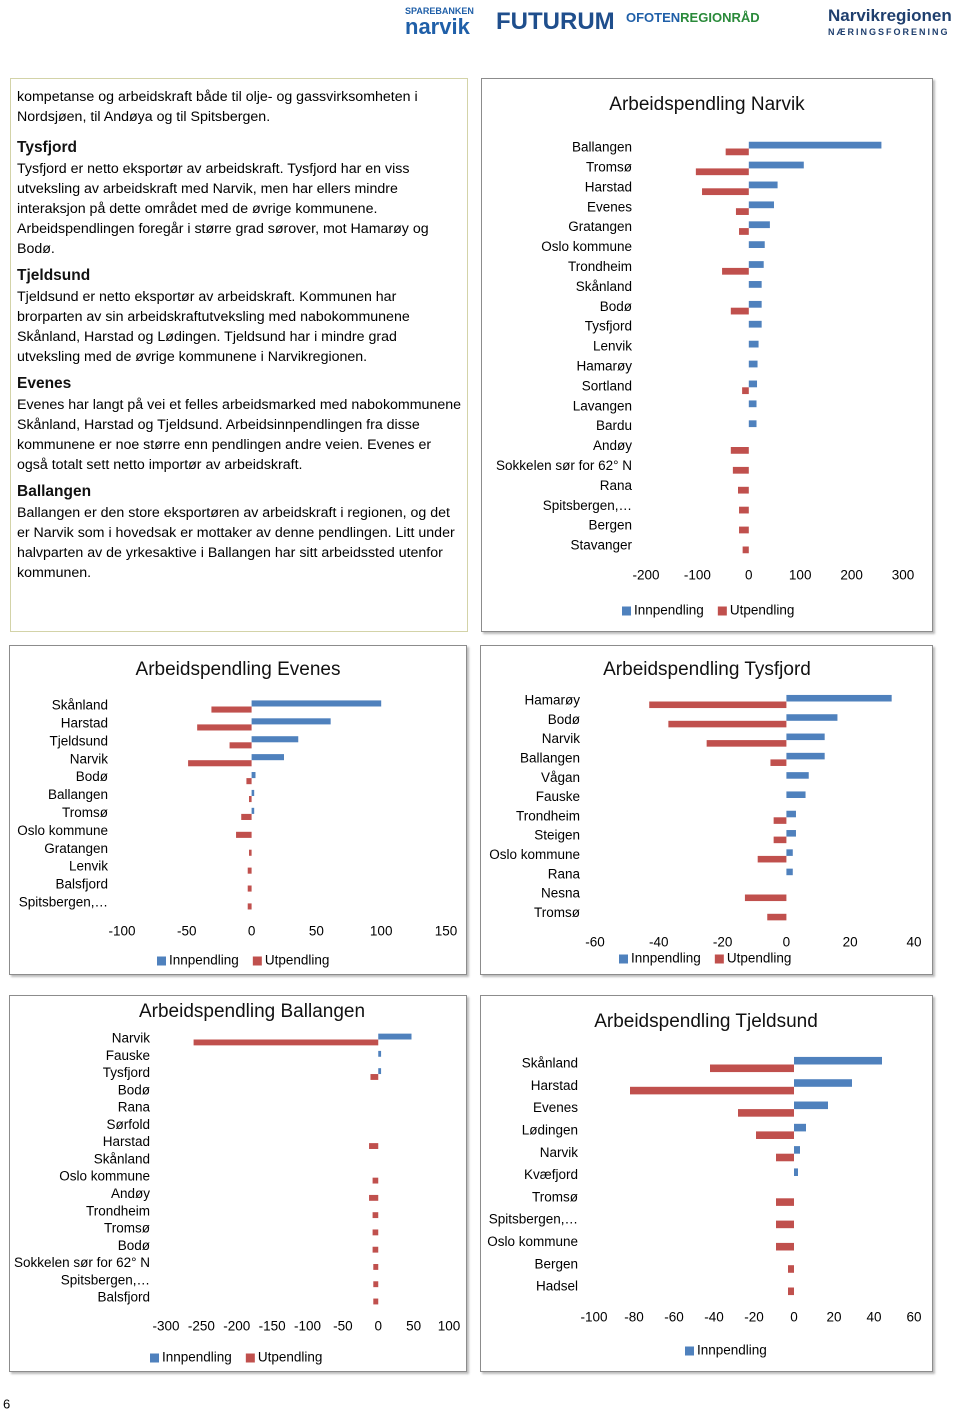  What do you see at coordinates (601, 545) in the screenshot?
I see `category-label: Stavanger` at bounding box center [601, 545].